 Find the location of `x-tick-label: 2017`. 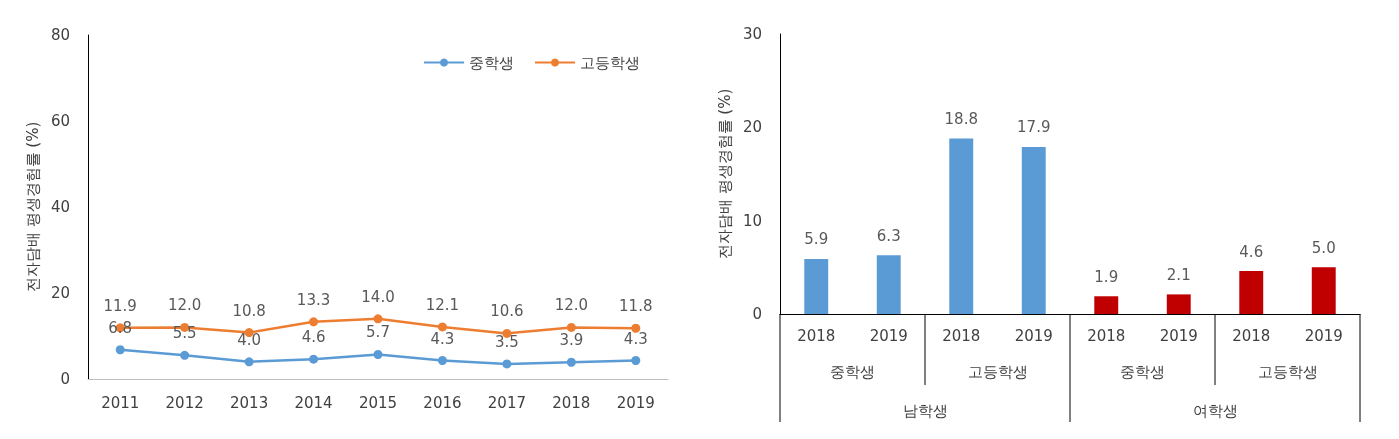

x-tick-label: 2017 is located at coordinates (506, 402).